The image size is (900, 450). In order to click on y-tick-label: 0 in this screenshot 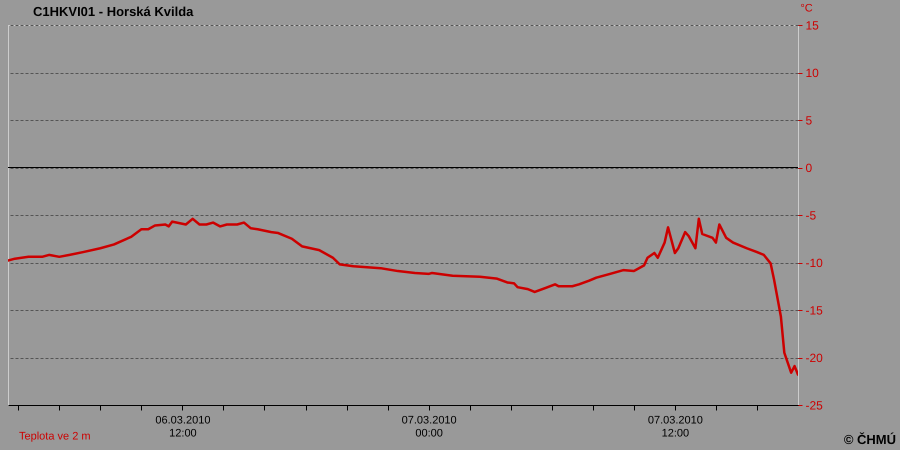, I will do `click(809, 168)`.